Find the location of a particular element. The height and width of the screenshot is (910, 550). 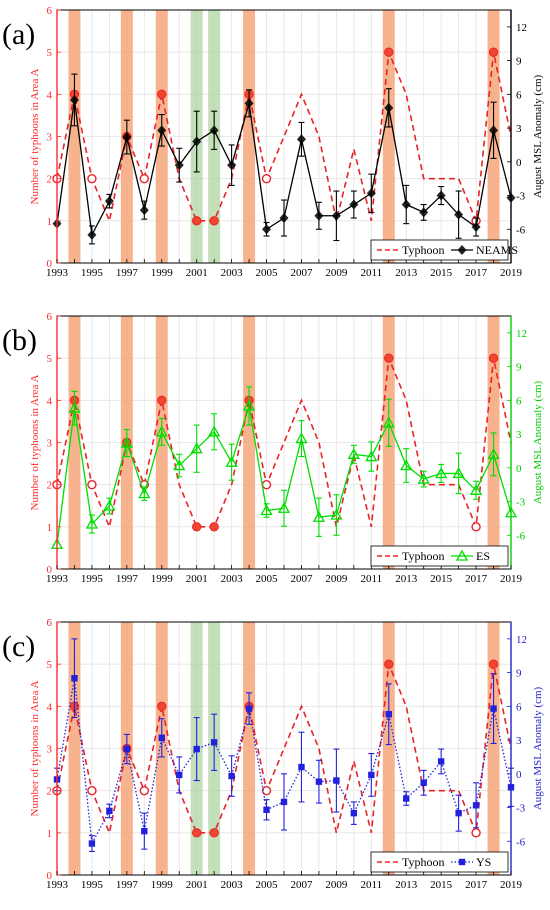

x-tick-label: 2007 is located at coordinates (301, 273).